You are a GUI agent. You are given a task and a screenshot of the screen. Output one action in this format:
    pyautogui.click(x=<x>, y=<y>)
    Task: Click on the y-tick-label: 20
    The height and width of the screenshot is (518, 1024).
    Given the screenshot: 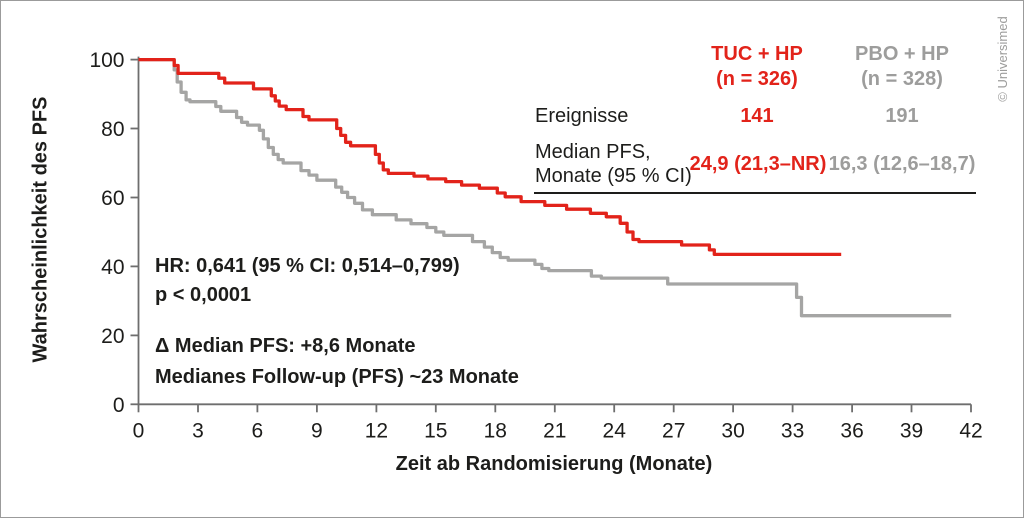 What is the action you would take?
    pyautogui.click(x=112, y=336)
    